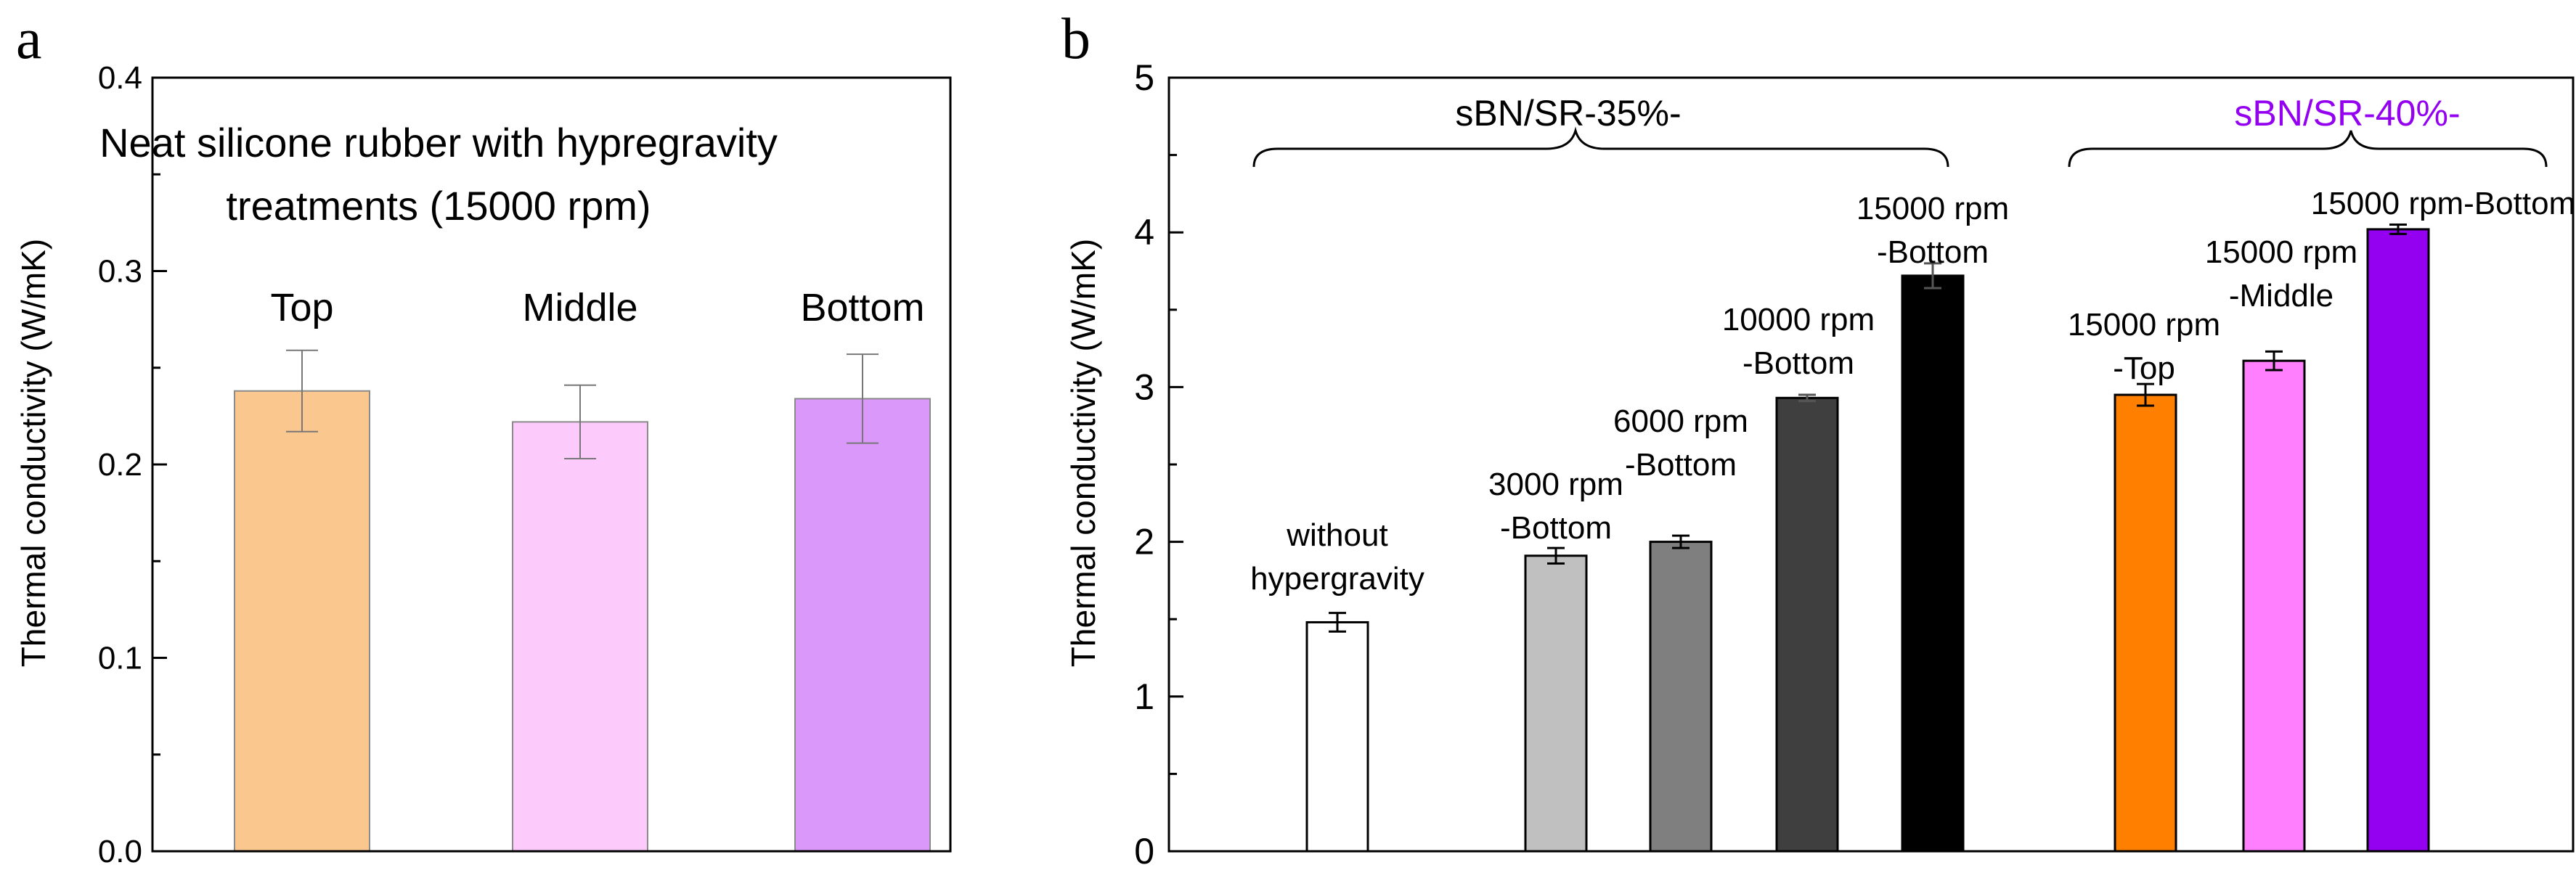  Describe the element at coordinates (302, 621) in the screenshot. I see `bar-a-top` at that location.